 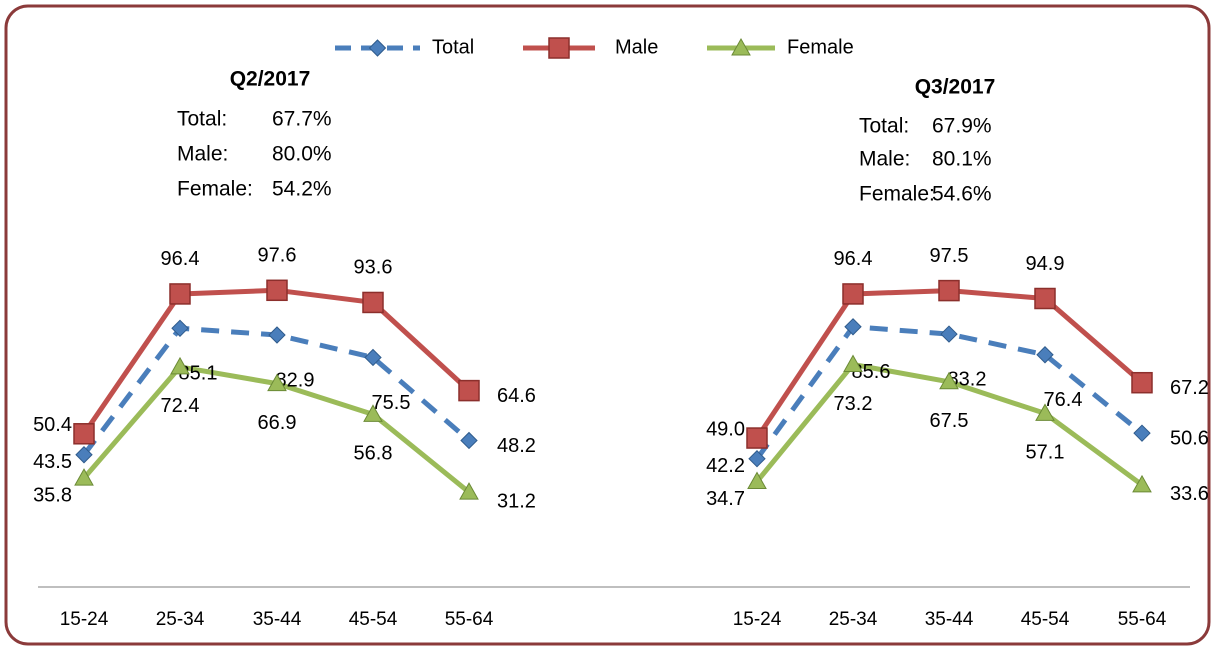 I want to click on data-label: 94.9, so click(x=1045, y=264).